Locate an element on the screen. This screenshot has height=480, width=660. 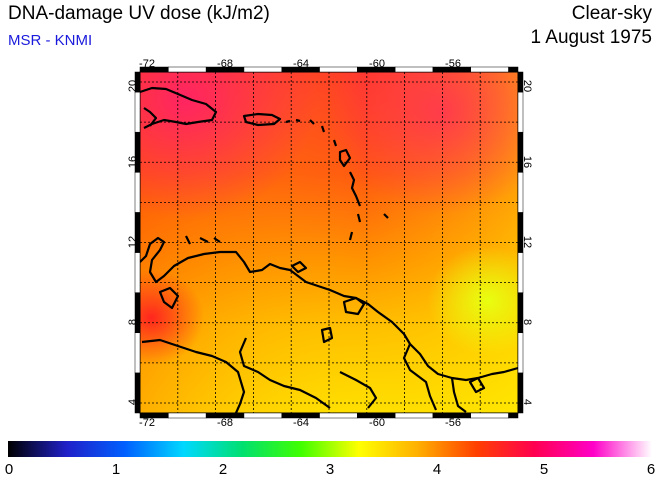
lat-ticks-right: 4 8 12 16 20 is located at coordinates (527, 242).